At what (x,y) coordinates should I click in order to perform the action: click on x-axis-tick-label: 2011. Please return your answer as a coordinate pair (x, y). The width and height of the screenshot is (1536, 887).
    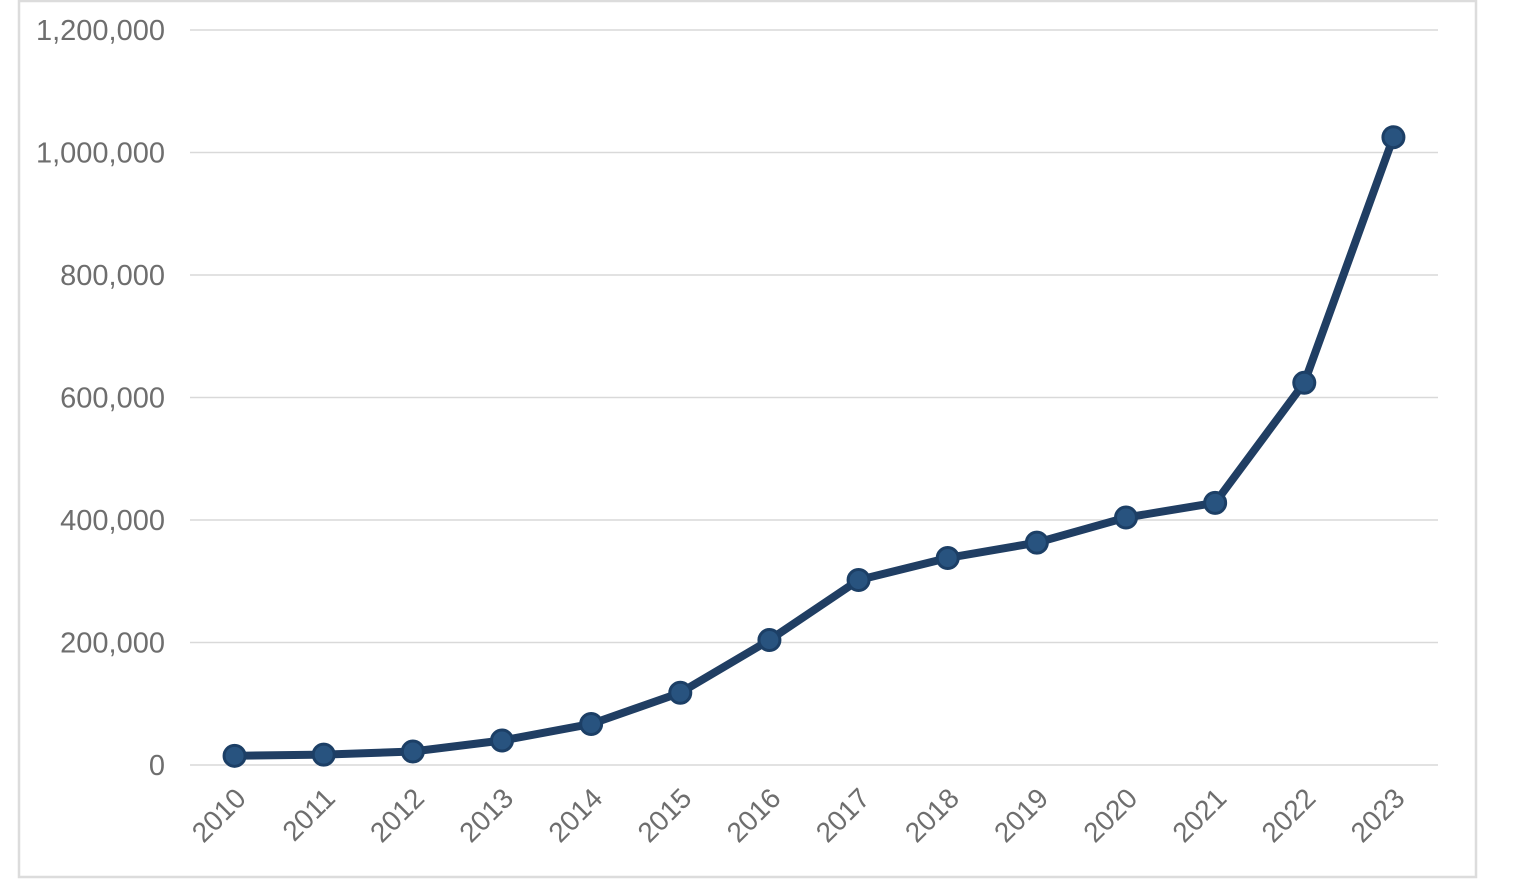
    Looking at the image, I should click on (308, 814).